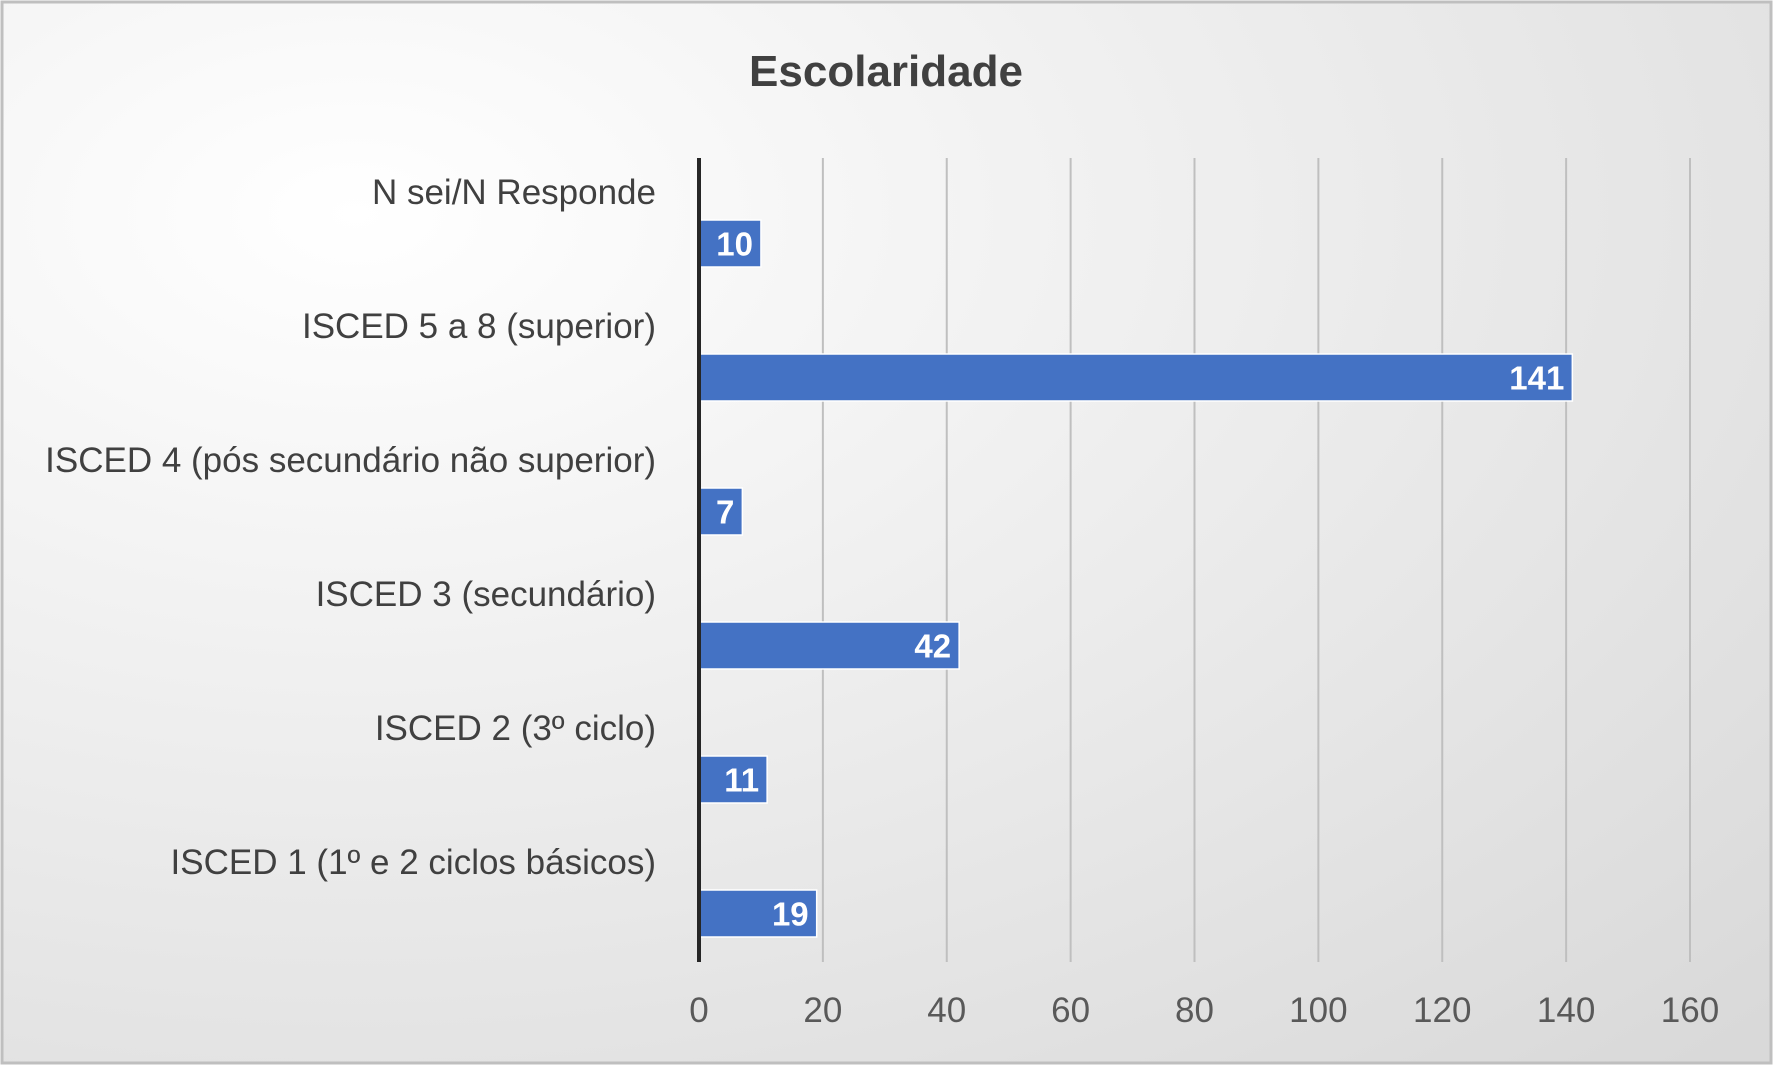 This screenshot has height=1065, width=1773. I want to click on category-label: N sei/N Responde, so click(514, 192).